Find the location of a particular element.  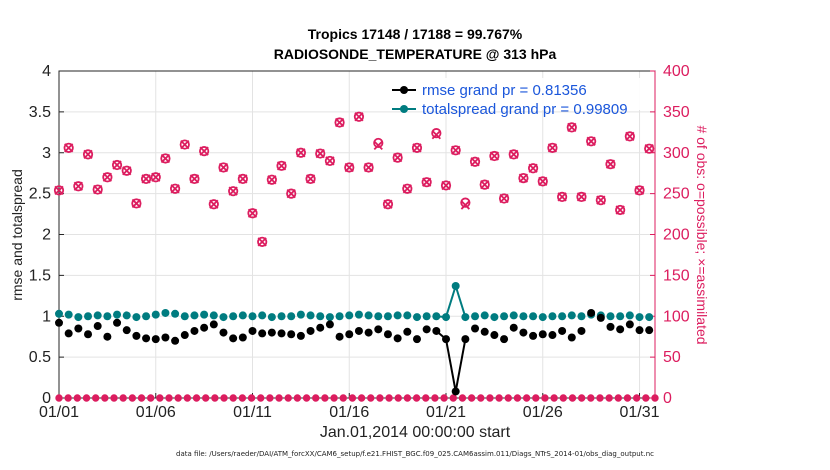

legend-spread: totalspread grand pr = 0.99809 is located at coordinates (510, 109).